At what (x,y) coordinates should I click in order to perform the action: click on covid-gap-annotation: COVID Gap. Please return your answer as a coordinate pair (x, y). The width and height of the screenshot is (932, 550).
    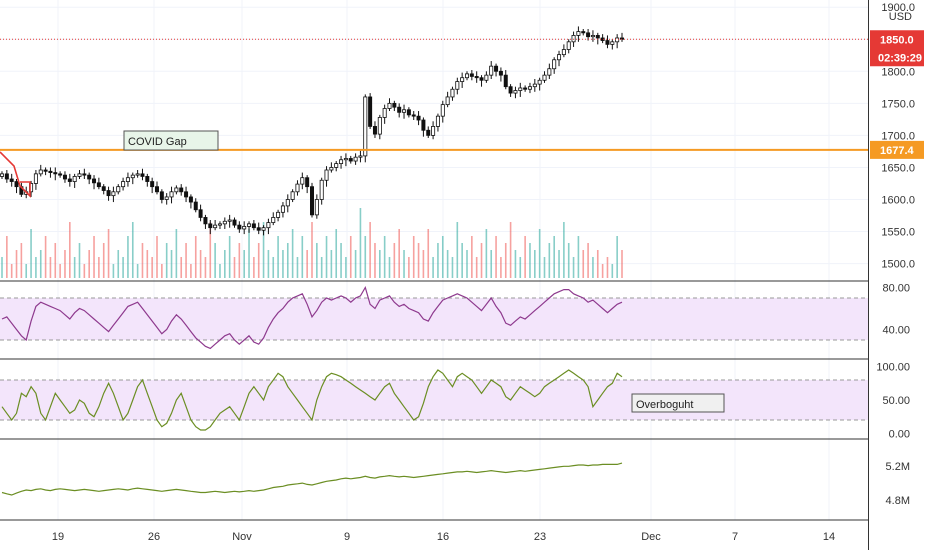
    Looking at the image, I should click on (171, 140).